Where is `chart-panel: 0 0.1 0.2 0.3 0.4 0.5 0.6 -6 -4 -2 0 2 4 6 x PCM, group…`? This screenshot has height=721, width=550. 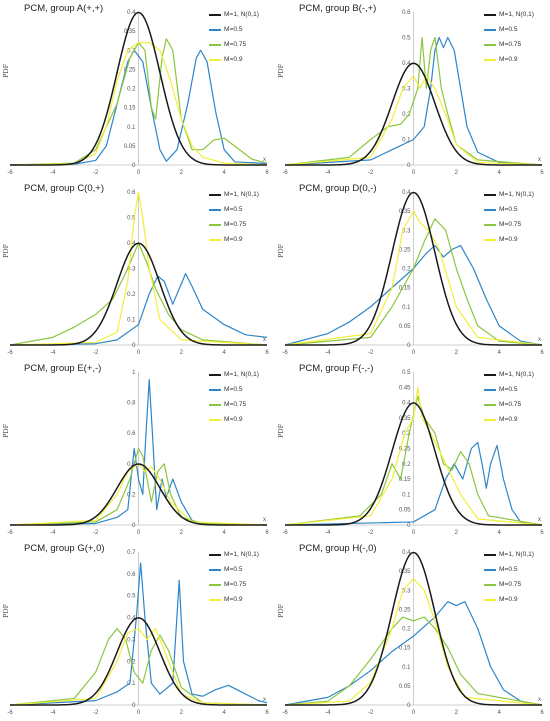
chart-panel: 0 0.1 0.2 0.3 0.4 0.5 0.6 -6 -4 -2 0 2 4 6 x PCM, group… is located at coordinates (412, 90).